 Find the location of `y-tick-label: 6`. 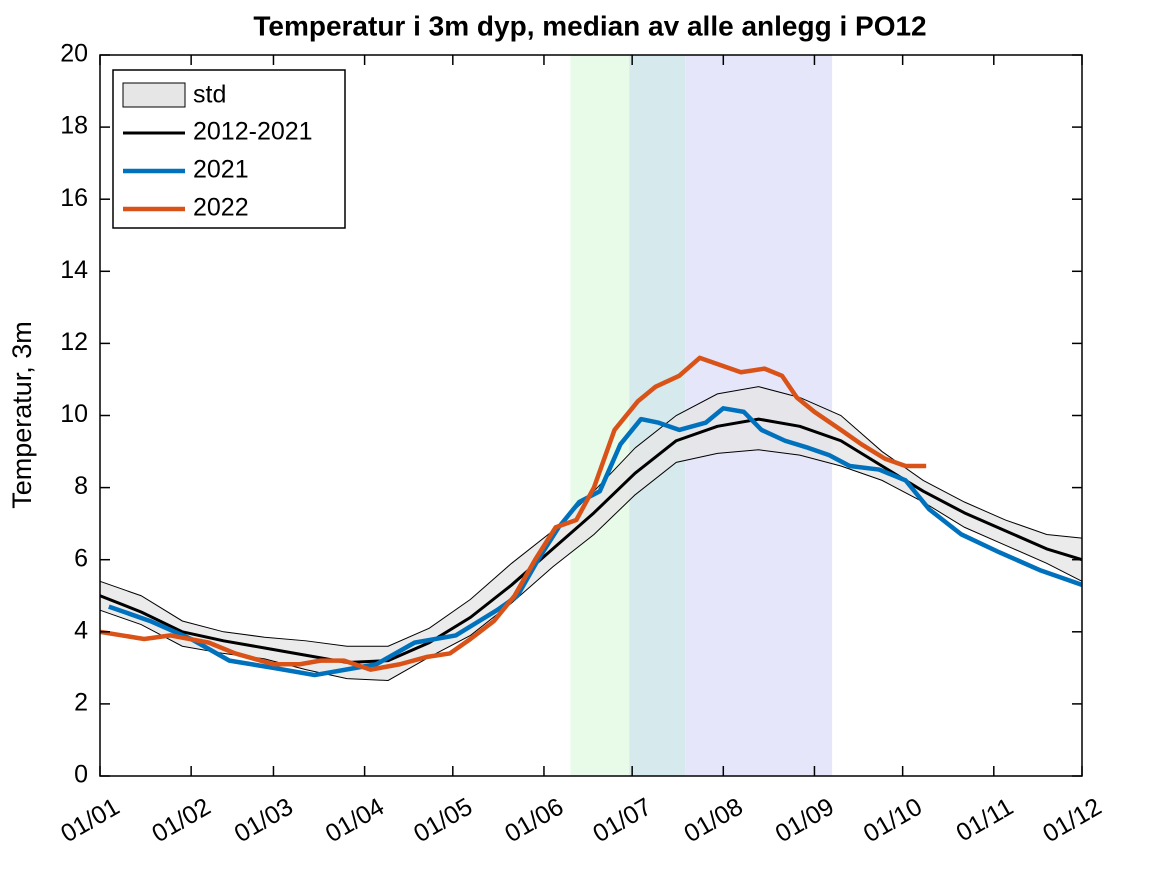

y-tick-label: 6 is located at coordinates (81, 558).